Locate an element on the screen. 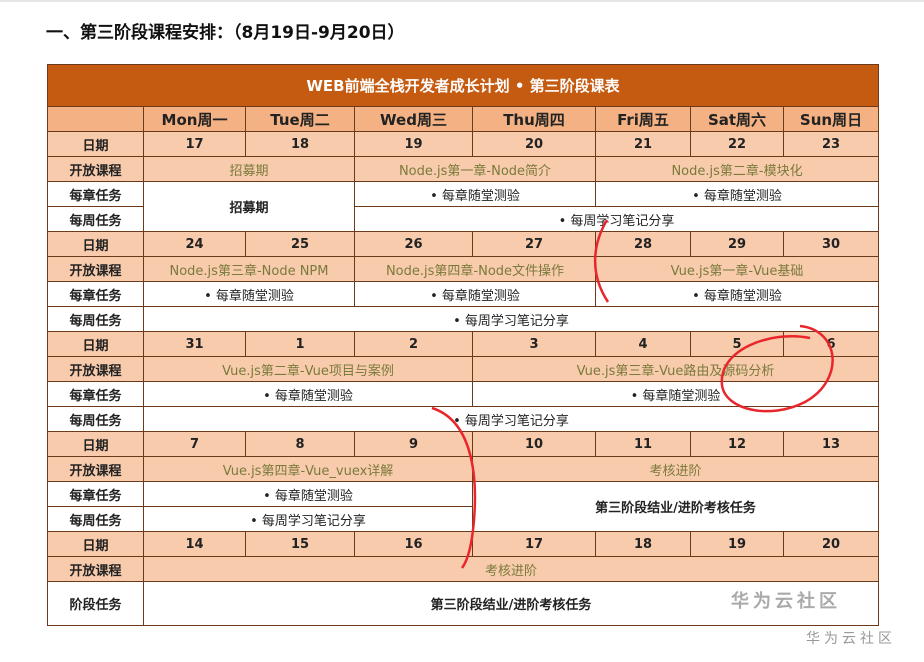  date-cell: 4 is located at coordinates (643, 344).